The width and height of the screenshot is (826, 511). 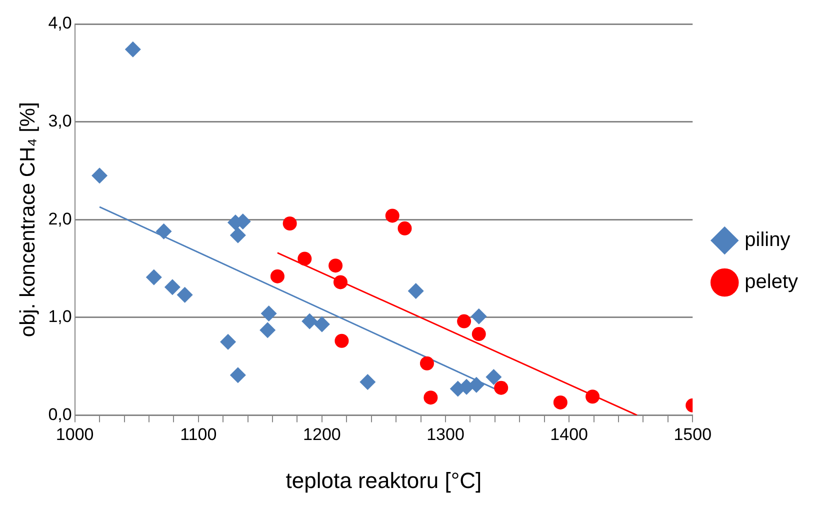 I want to click on y-axis-title: obj. koncentrace CH₄ [%], so click(x=28, y=220).